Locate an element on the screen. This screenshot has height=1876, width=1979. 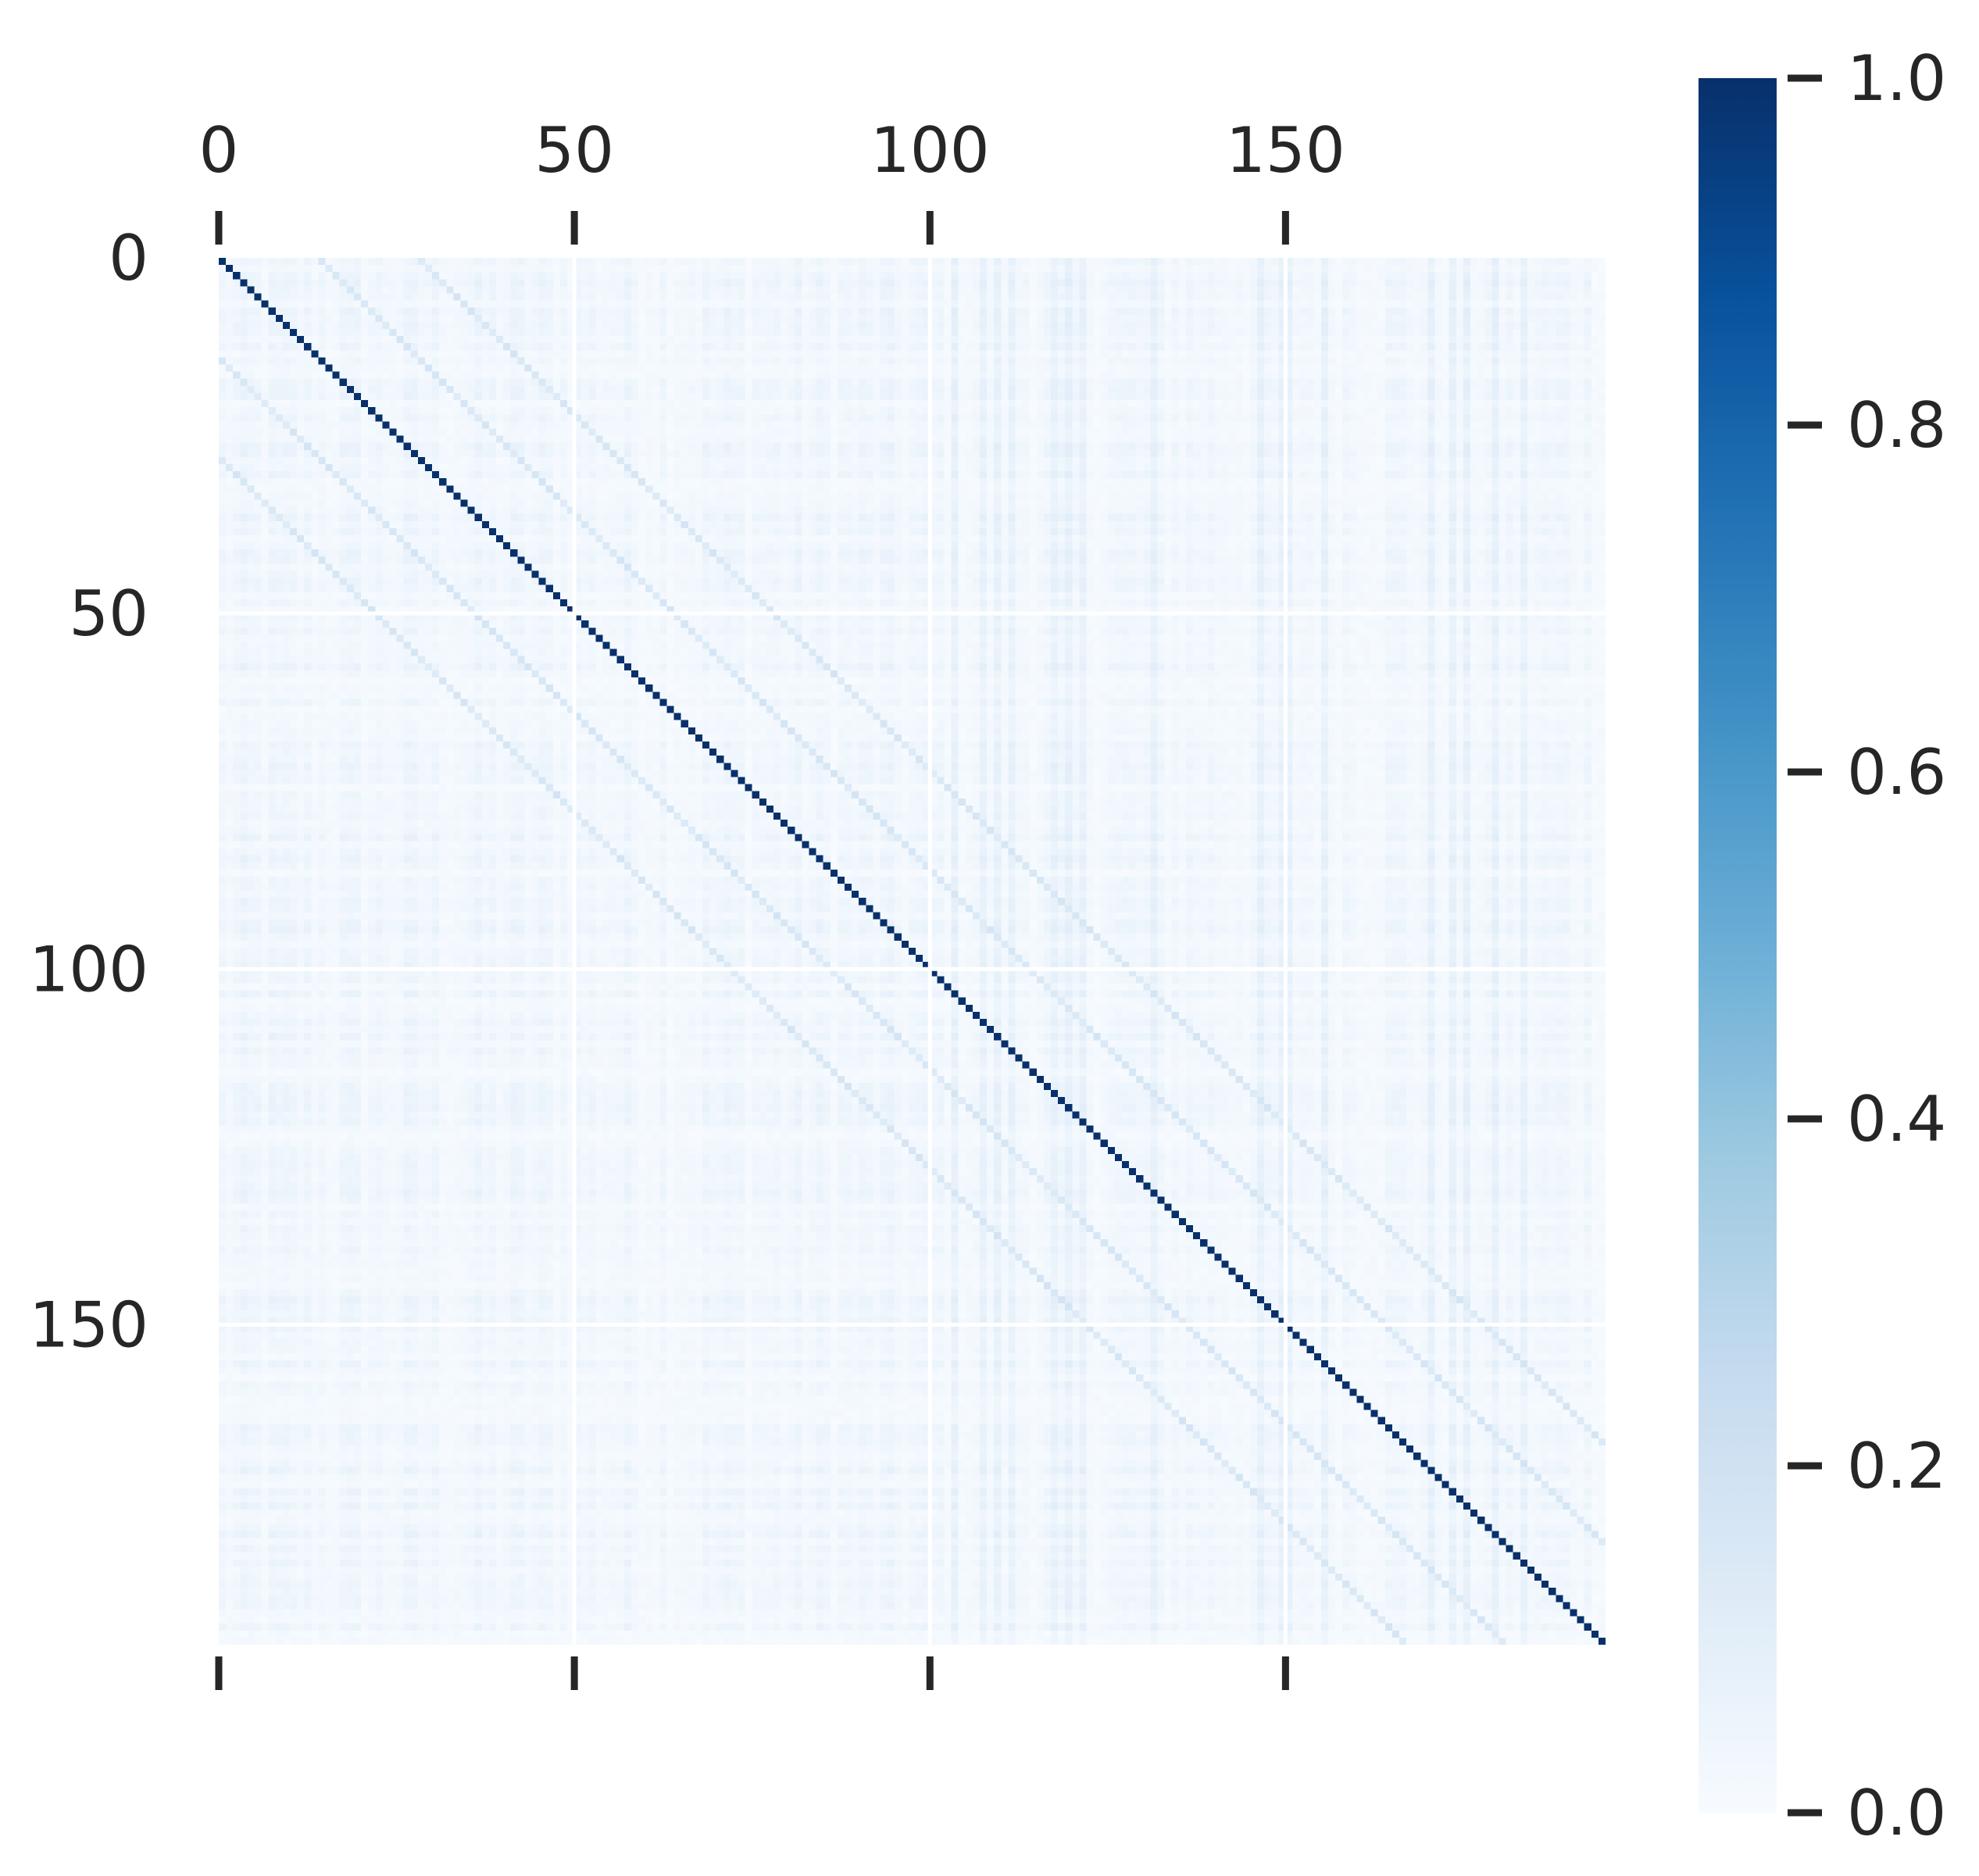
x-tick-label: 100 is located at coordinates (930, 150).